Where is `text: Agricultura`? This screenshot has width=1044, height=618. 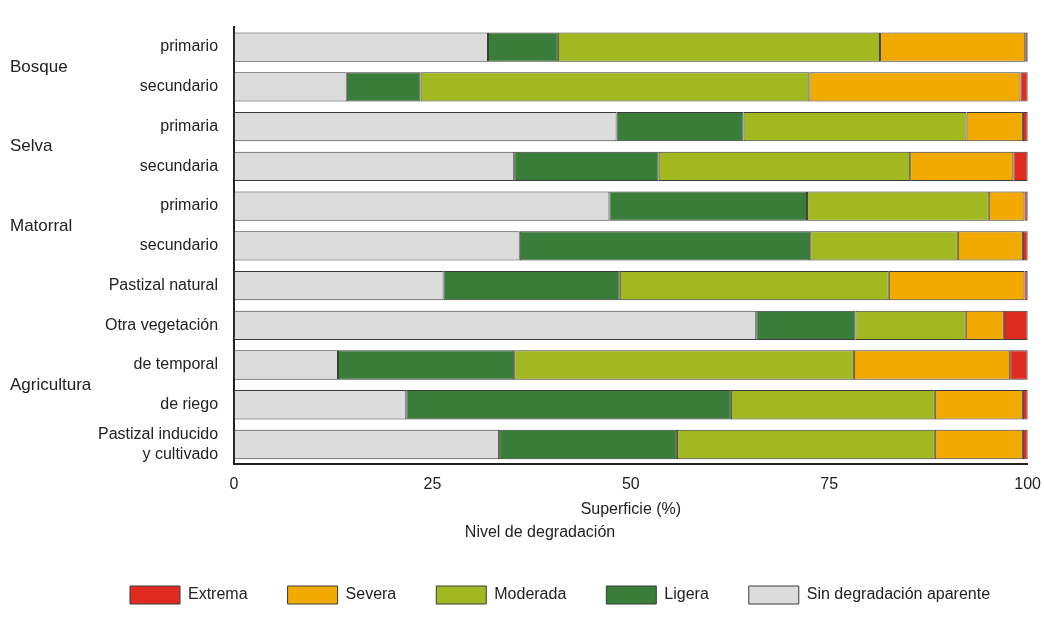 text: Agricultura is located at coordinates (51, 384).